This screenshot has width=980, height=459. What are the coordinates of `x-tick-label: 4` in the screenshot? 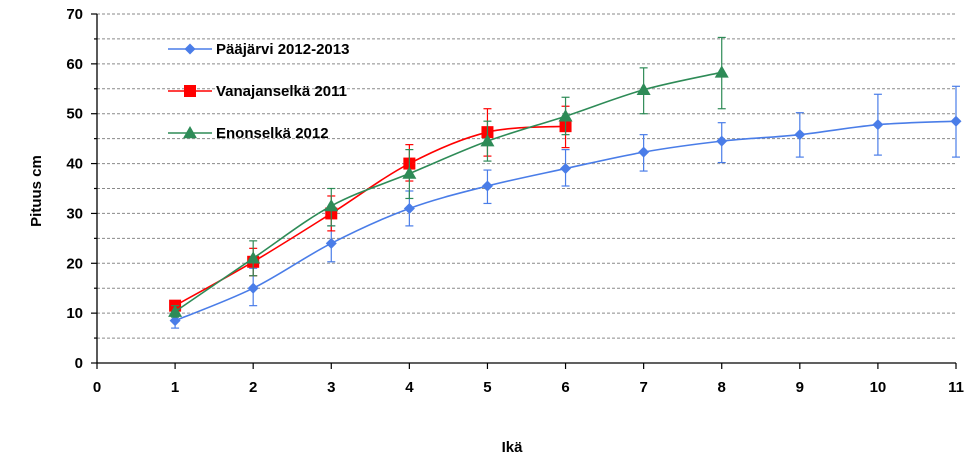 It's located at (409, 387).